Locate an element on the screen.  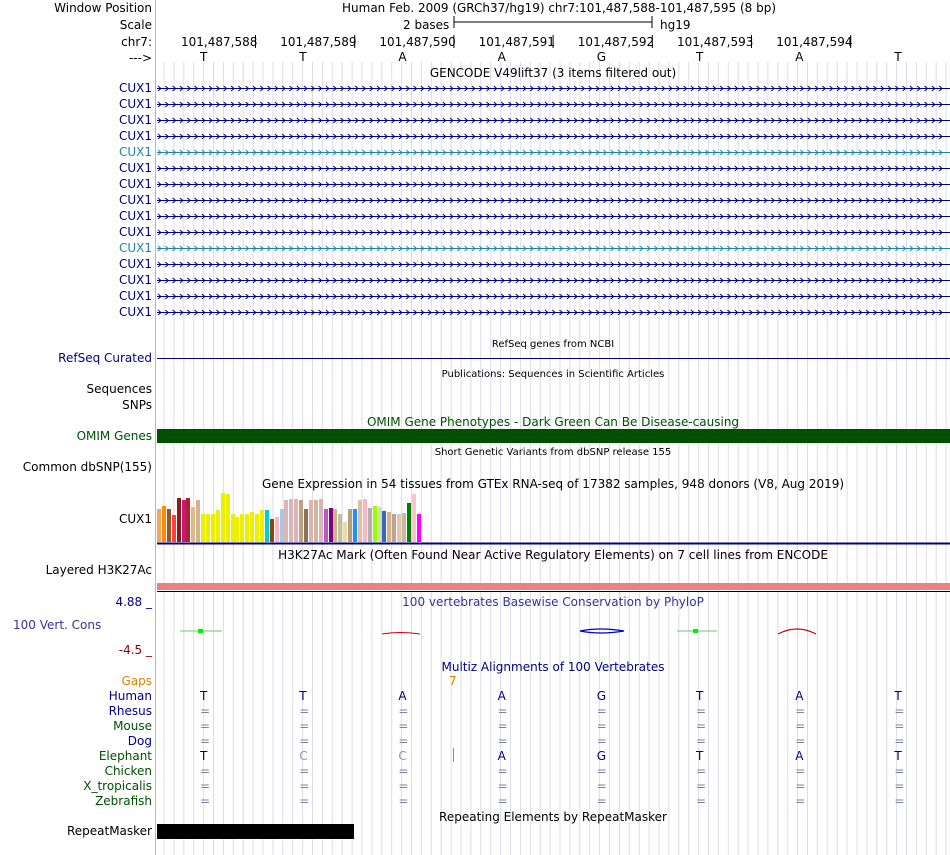
phylop-label: 100 Vert. Cons is located at coordinates (57, 625).